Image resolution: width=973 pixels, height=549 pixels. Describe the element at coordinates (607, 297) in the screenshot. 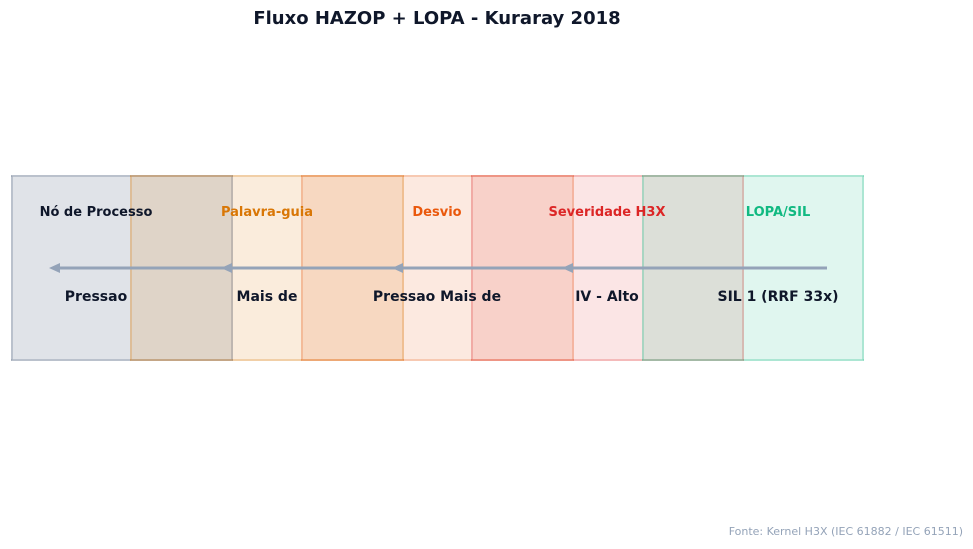

I see `stage-value-4: IV - Alto` at that location.